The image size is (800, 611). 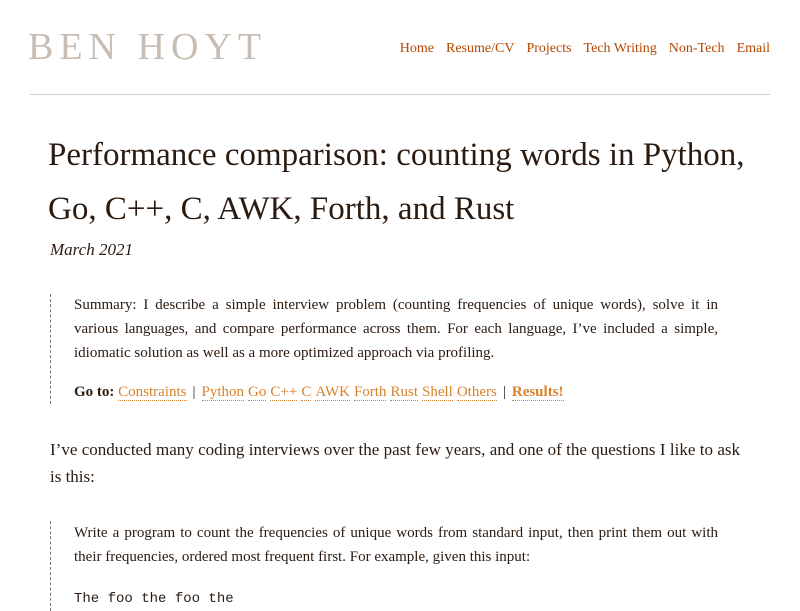 What do you see at coordinates (257, 392) in the screenshot?
I see `goto-go-link: Go` at bounding box center [257, 392].